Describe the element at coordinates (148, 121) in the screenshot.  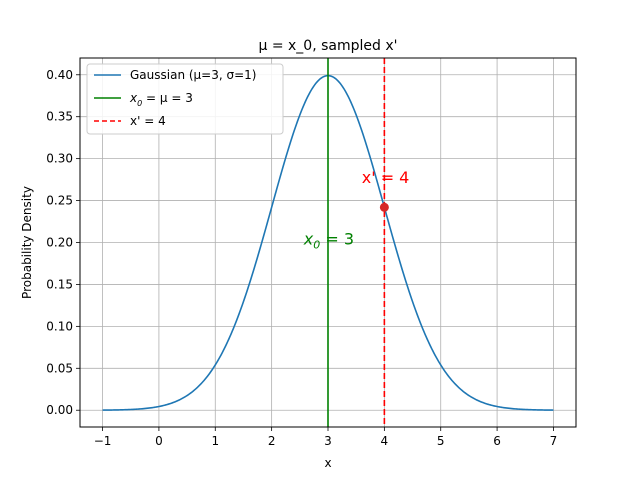
I see `legend-xprime-label: x' = 4` at that location.